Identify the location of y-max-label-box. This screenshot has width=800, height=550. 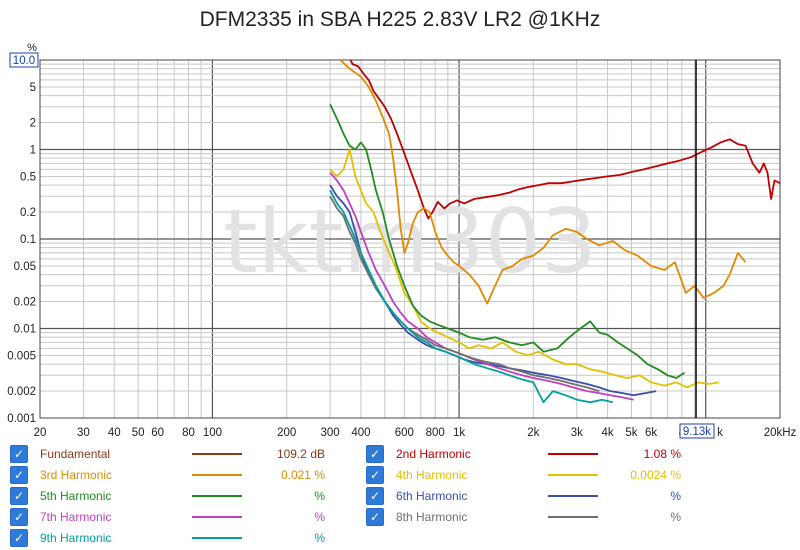
(24, 60).